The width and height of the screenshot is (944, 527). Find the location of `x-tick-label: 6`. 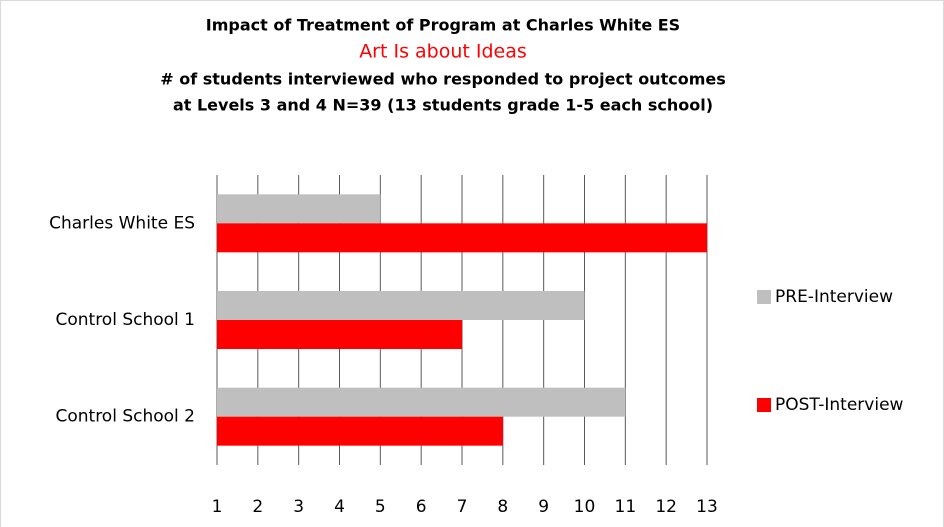

x-tick-label: 6 is located at coordinates (421, 507).